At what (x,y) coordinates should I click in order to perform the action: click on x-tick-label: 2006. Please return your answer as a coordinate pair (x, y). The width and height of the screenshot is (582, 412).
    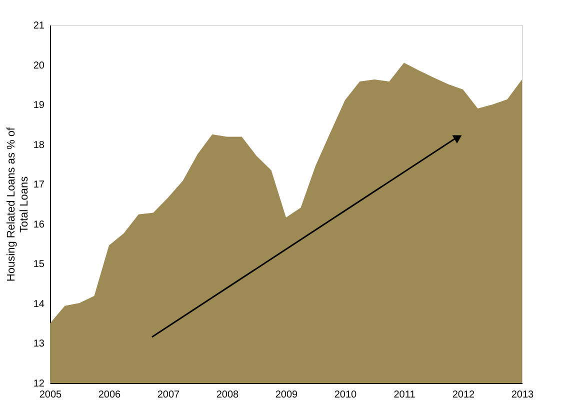
    Looking at the image, I should click on (110, 395).